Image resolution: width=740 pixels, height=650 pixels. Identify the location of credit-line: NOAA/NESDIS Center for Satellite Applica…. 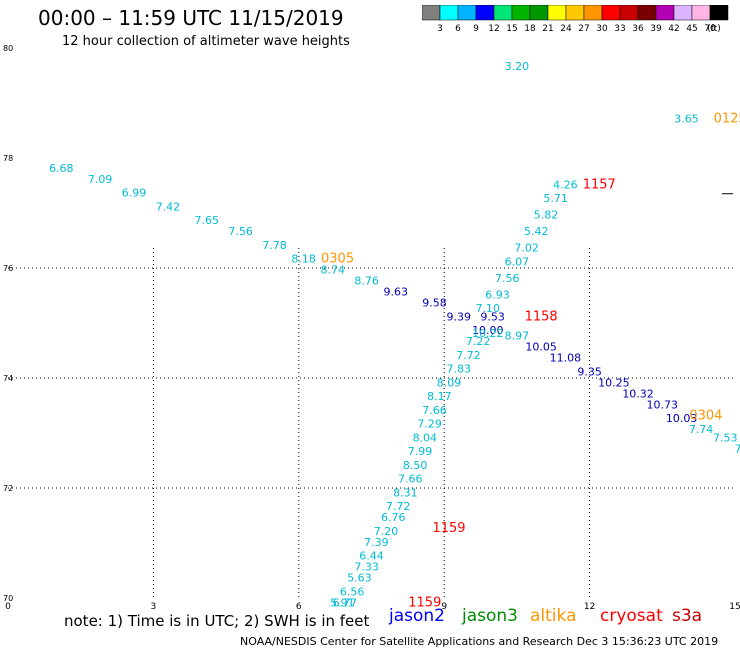
(479, 641).